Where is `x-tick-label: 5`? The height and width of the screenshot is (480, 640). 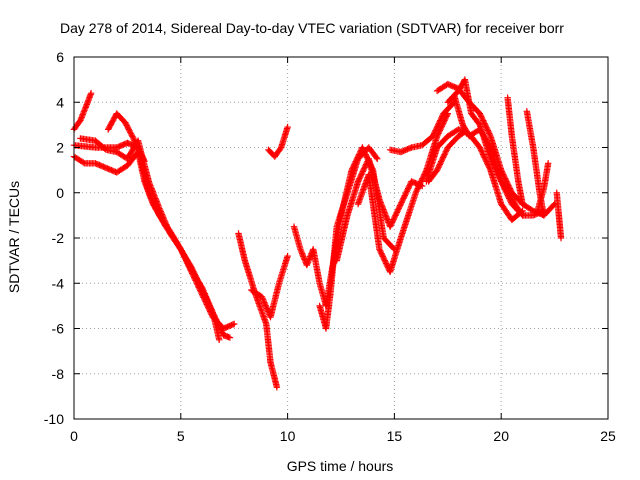 x-tick-label: 5 is located at coordinates (181, 436).